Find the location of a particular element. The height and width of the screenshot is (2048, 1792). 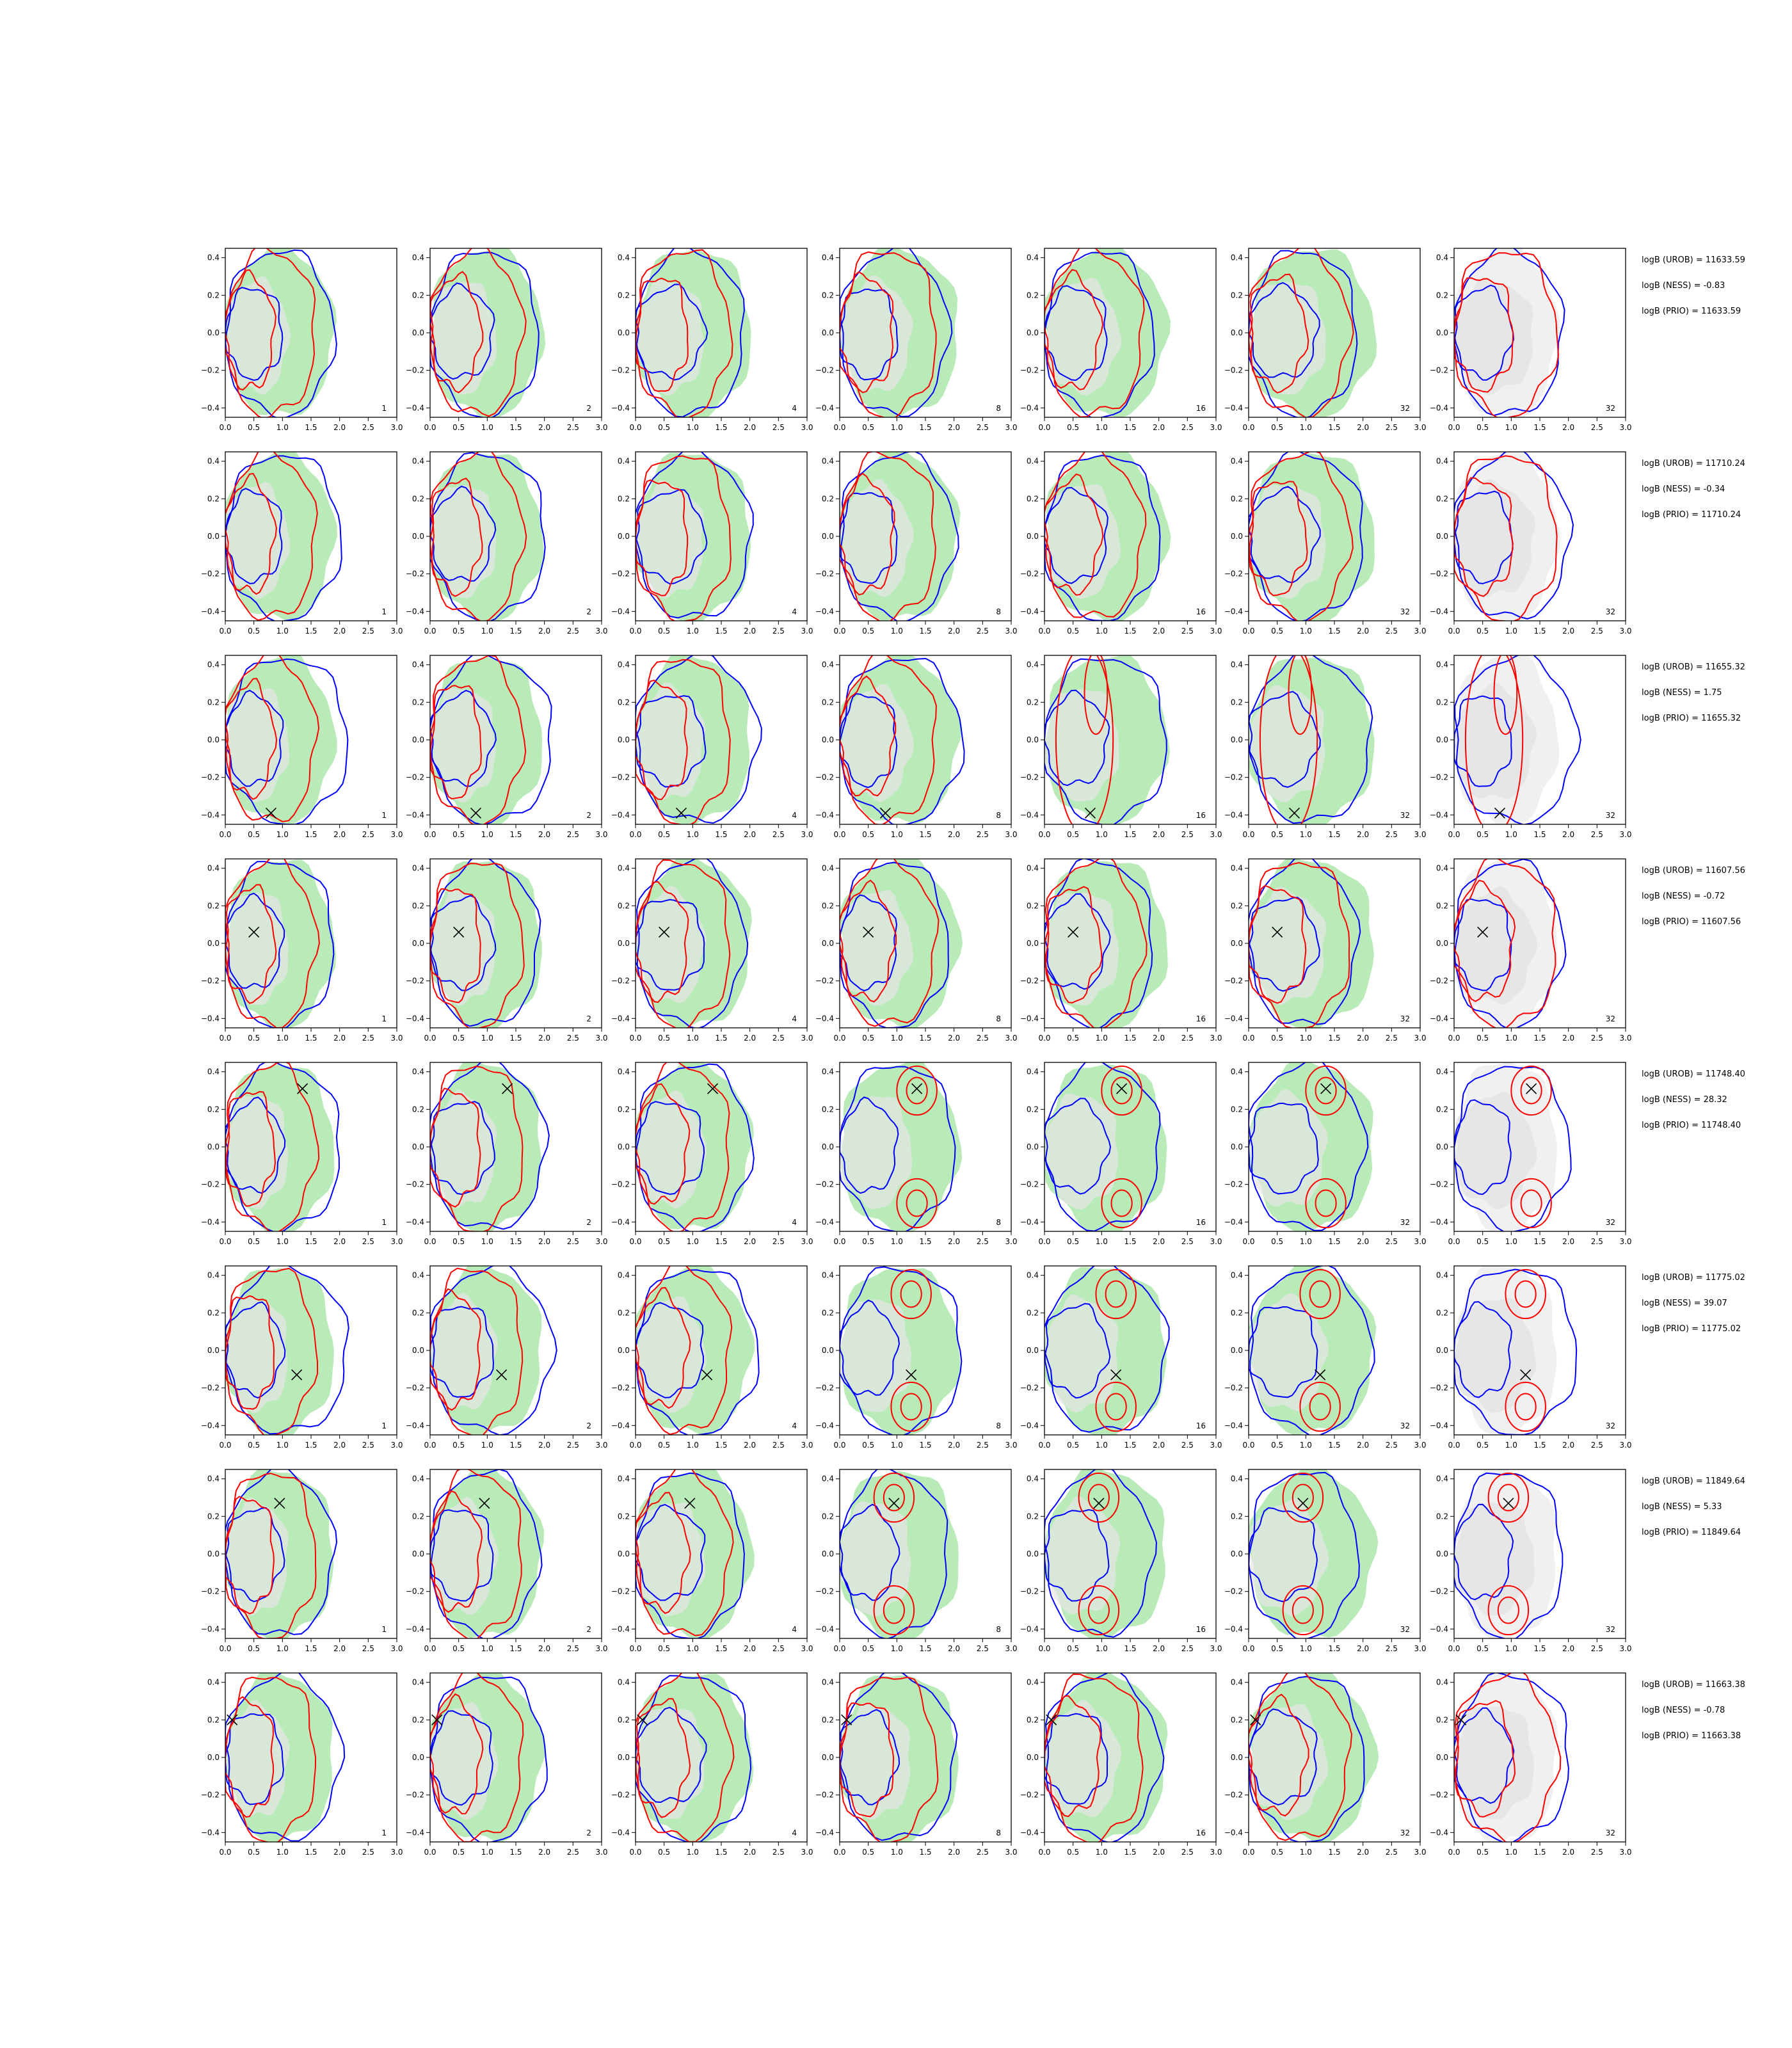

logB-annotation: logB (PRIO) = 11663.38 is located at coordinates (1691, 1736).